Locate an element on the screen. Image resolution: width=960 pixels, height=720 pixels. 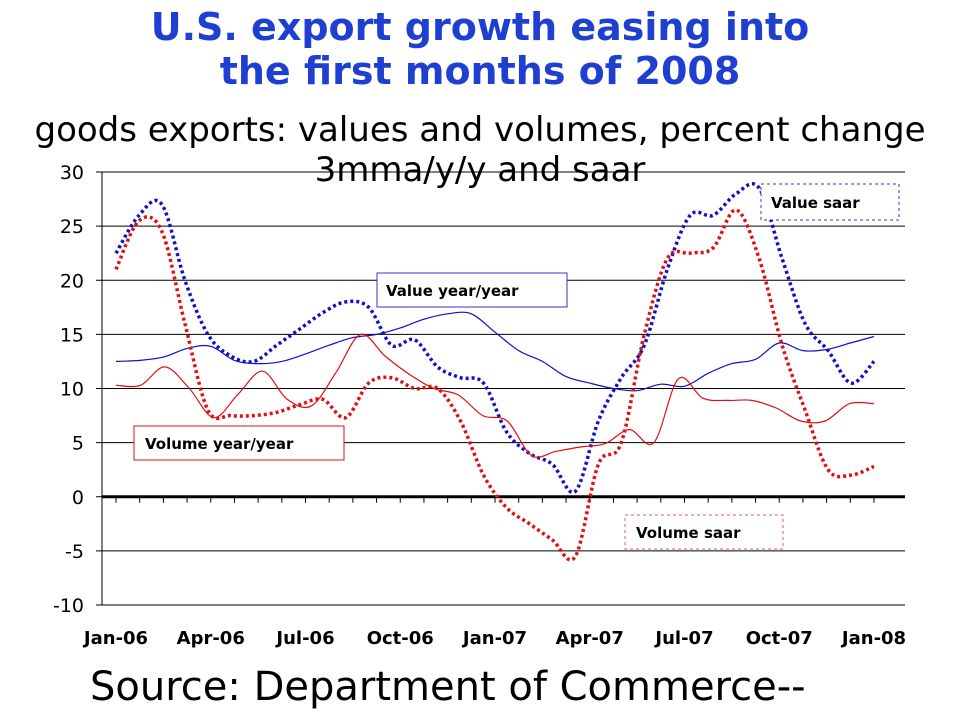
x-tick-label: Jan-08 is located at coordinates (873, 638).